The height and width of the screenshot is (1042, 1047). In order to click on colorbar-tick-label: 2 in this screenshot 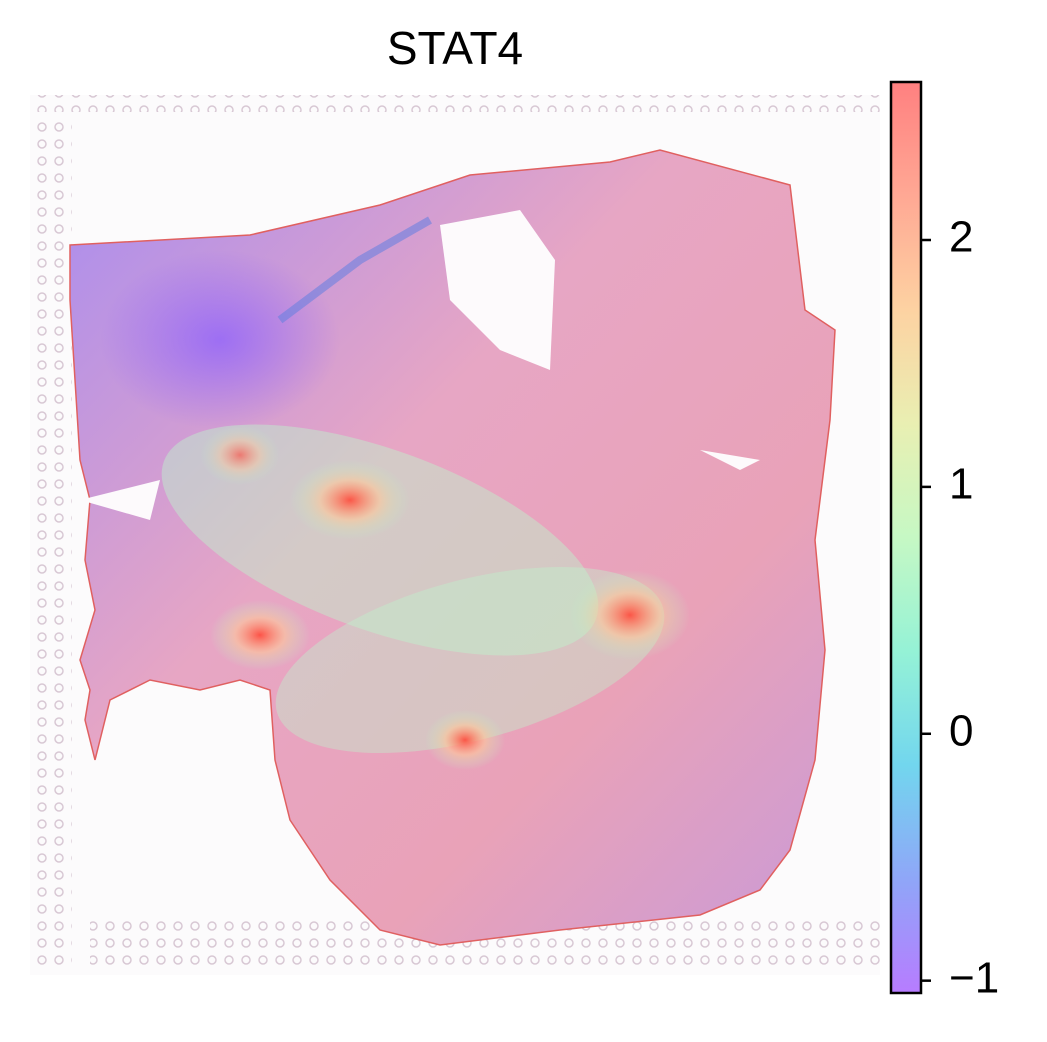, I will do `click(961, 237)`.